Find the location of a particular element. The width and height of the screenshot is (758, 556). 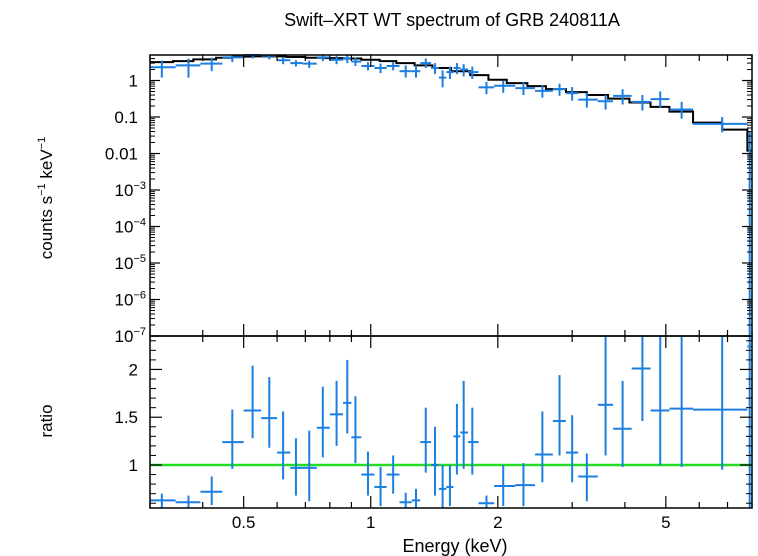

x-tick-label: 2 is located at coordinates (497, 522).